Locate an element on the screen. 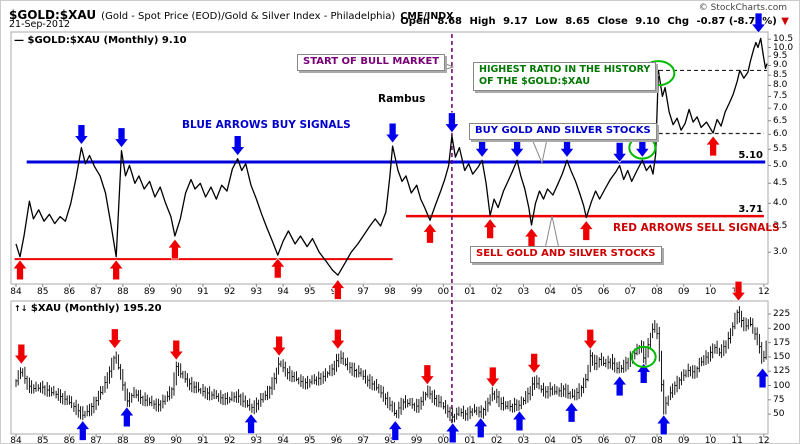 The width and height of the screenshot is (800, 444). exchange-label: CME/INDX is located at coordinates (427, 16).